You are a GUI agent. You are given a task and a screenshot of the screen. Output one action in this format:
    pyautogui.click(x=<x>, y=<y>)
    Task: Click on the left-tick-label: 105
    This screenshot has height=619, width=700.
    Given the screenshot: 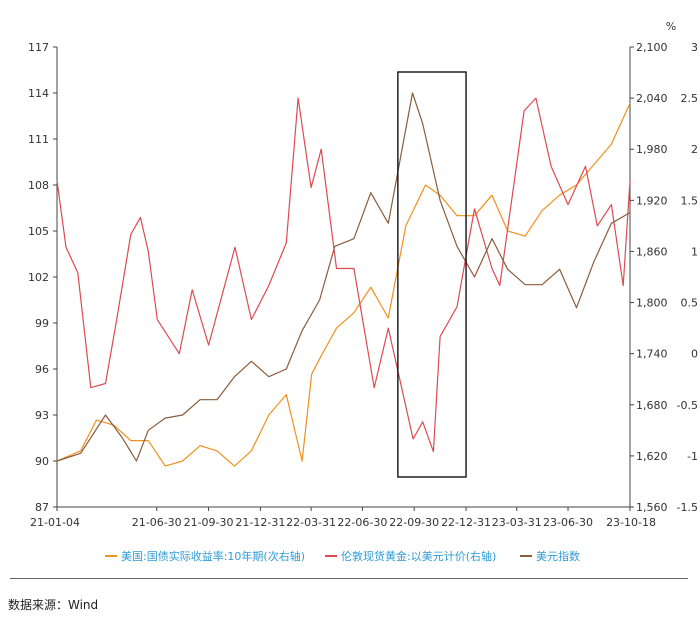 What is the action you would take?
    pyautogui.click(x=38, y=231)
    